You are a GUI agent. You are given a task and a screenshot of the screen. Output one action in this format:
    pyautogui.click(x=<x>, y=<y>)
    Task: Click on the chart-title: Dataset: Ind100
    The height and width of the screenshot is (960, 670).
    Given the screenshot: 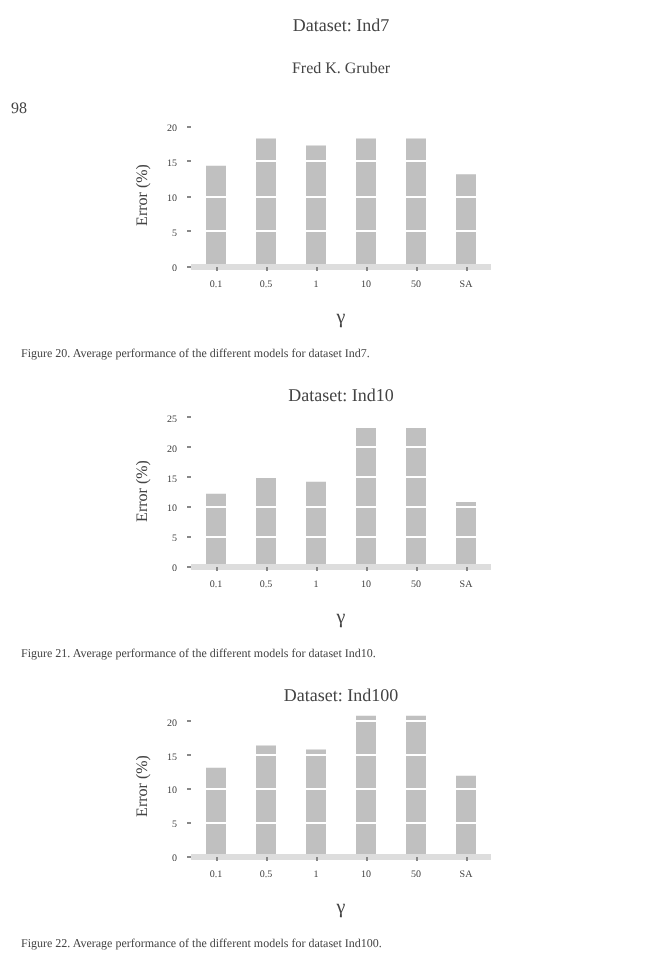 What is the action you would take?
    pyautogui.click(x=341, y=695)
    